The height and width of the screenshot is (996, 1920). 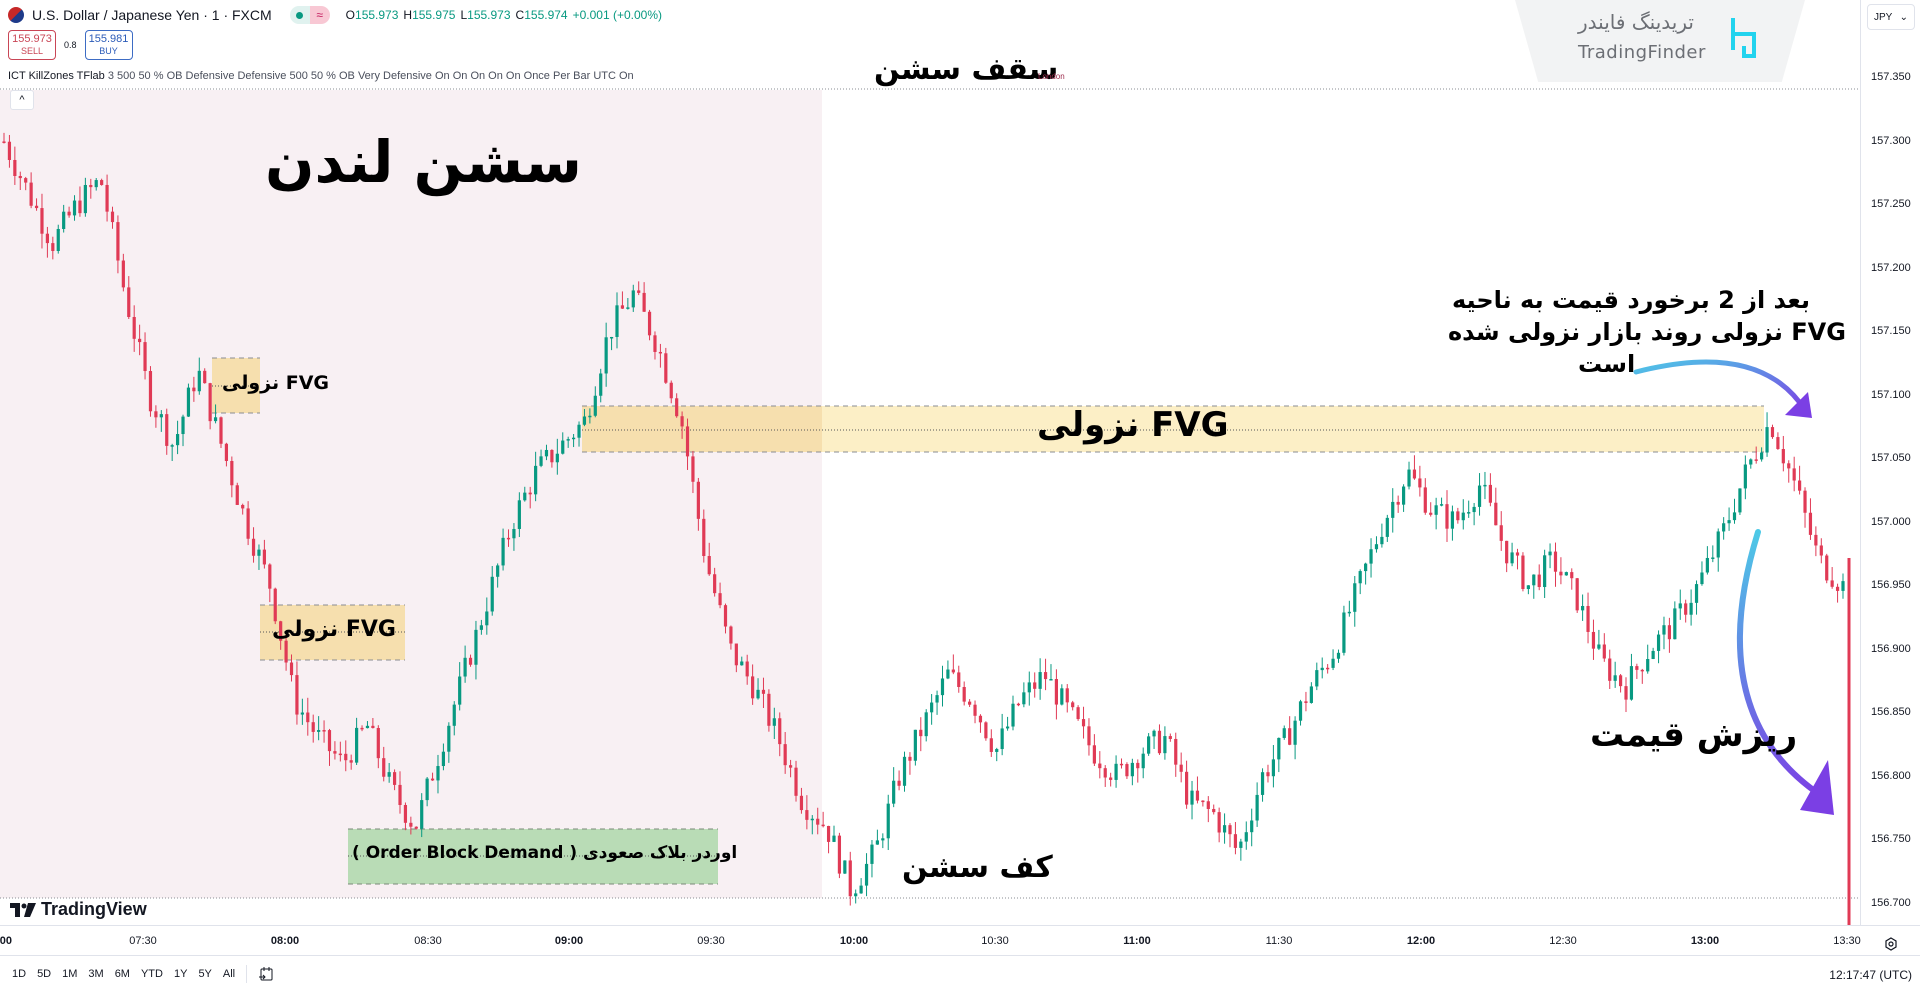 What do you see at coordinates (108, 45) in the screenshot?
I see `buy-button: 155.981 BUY` at bounding box center [108, 45].